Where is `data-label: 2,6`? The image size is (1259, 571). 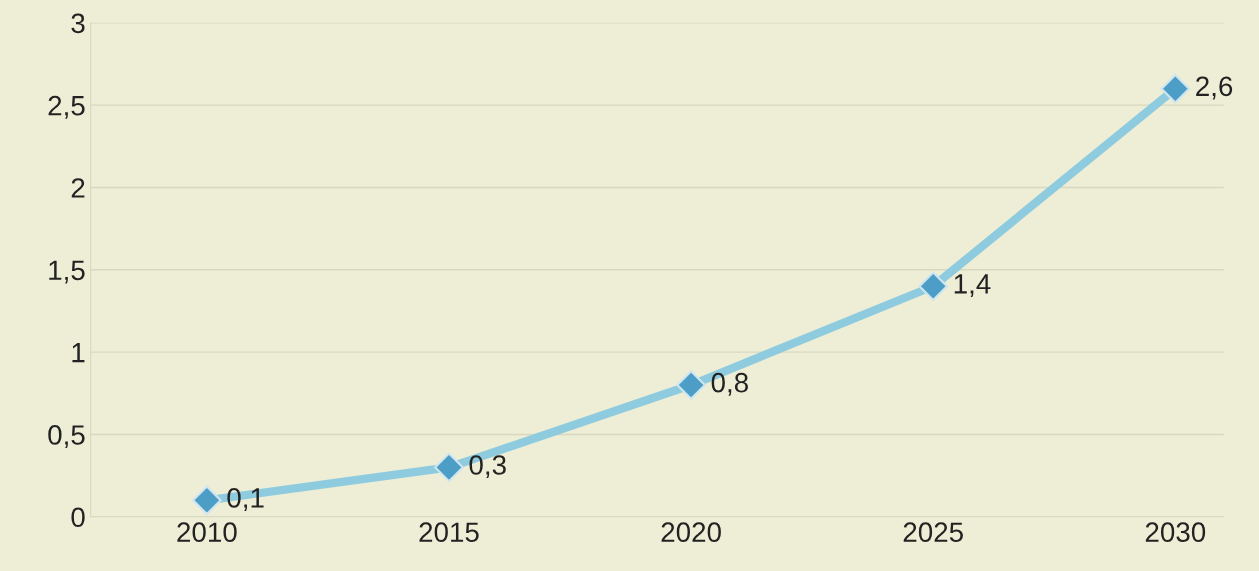
data-label: 2,6 is located at coordinates (1214, 88).